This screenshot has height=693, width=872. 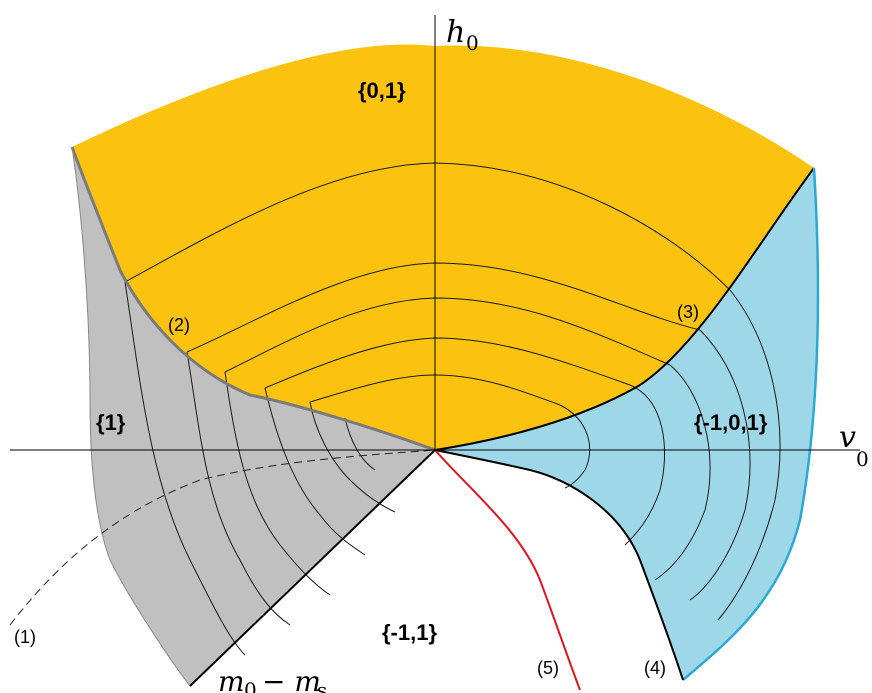 What do you see at coordinates (25, 637) in the screenshot?
I see `curve-label-1: (1)` at bounding box center [25, 637].